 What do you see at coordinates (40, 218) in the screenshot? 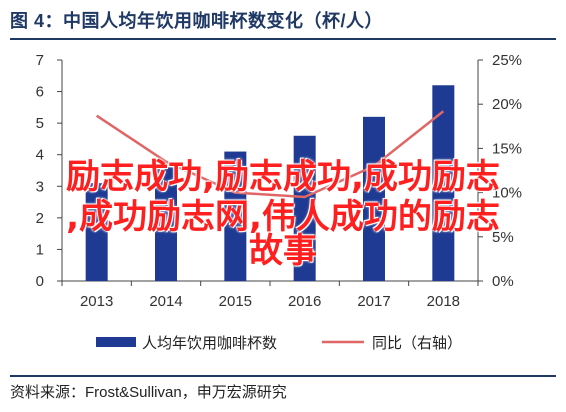
I see `y-left-tick-label: 2` at bounding box center [40, 218].